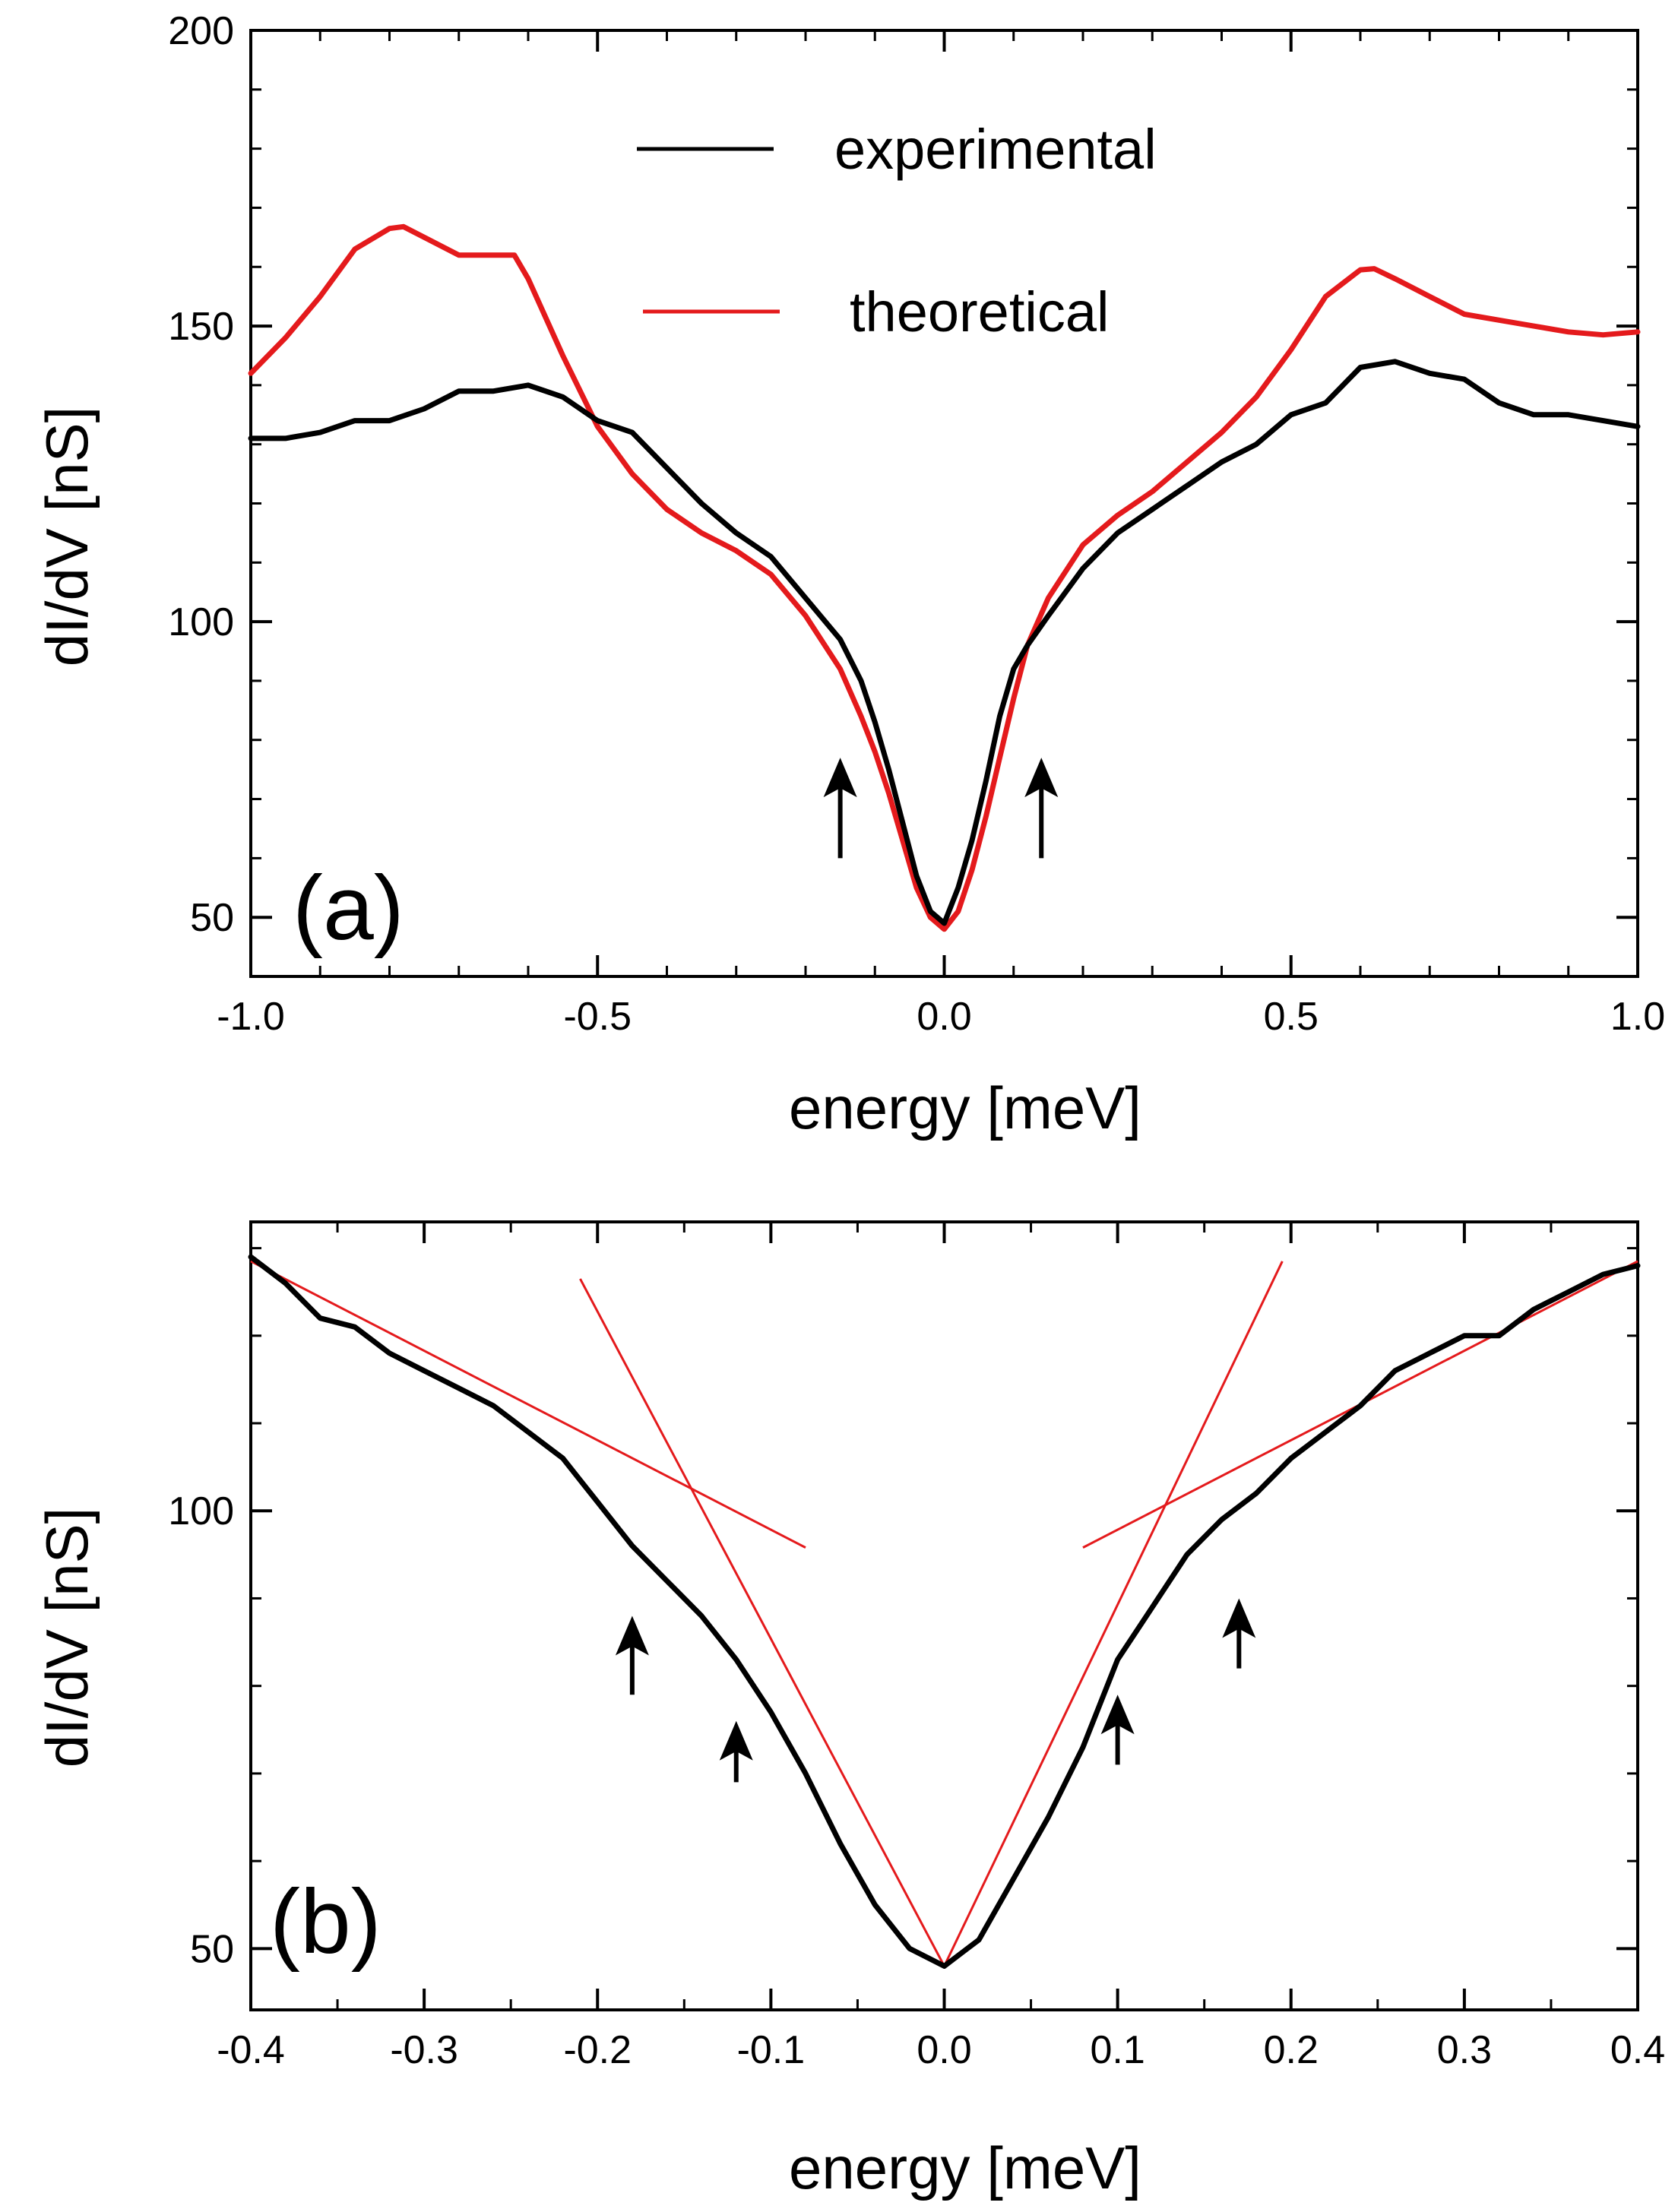 The width and height of the screenshot is (1678, 2212). Describe the element at coordinates (1117, 2050) in the screenshot. I see `panel-b-x-tick-label: 0.1` at that location.